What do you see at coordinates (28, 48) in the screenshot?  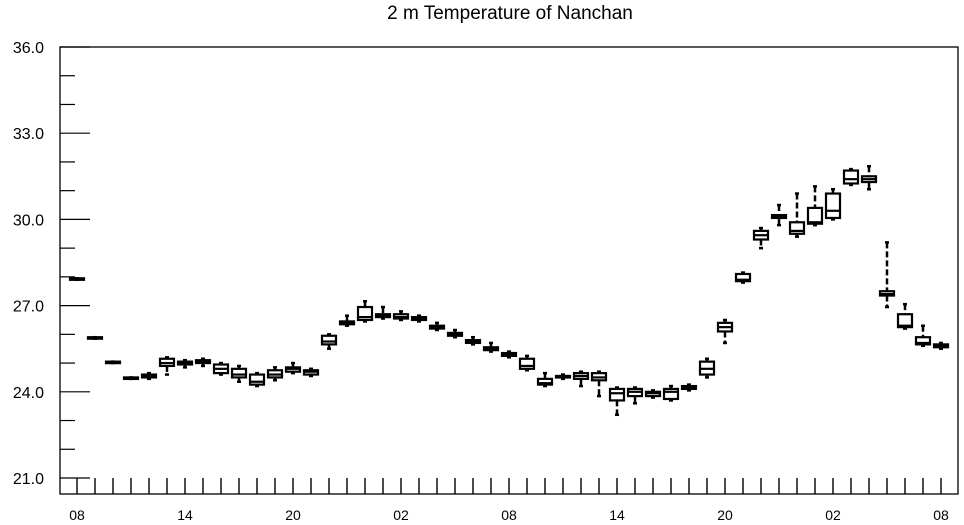 I see `y-tick-label: 36.0` at bounding box center [28, 48].